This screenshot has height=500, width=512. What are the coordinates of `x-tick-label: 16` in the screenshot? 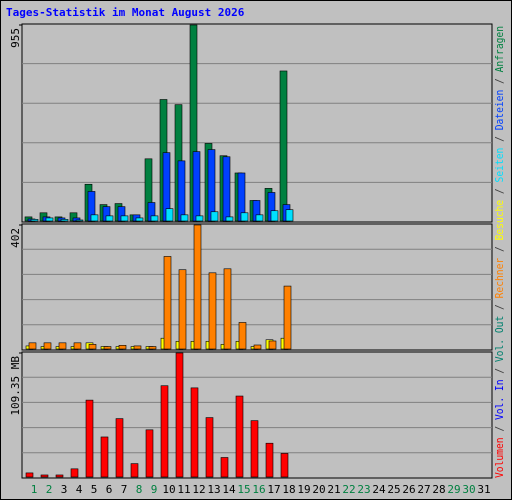 It's located at (258, 489).